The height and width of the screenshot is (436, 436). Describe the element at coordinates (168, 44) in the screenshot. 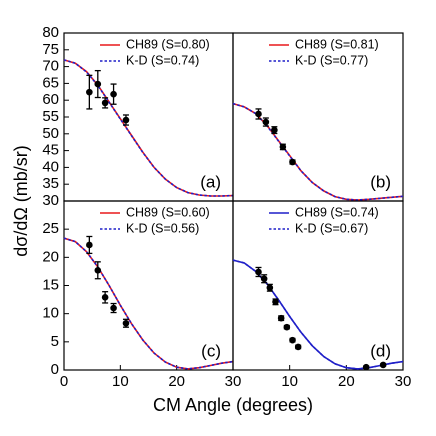

I see `legend-label: CH89 (S=0.80)` at that location.